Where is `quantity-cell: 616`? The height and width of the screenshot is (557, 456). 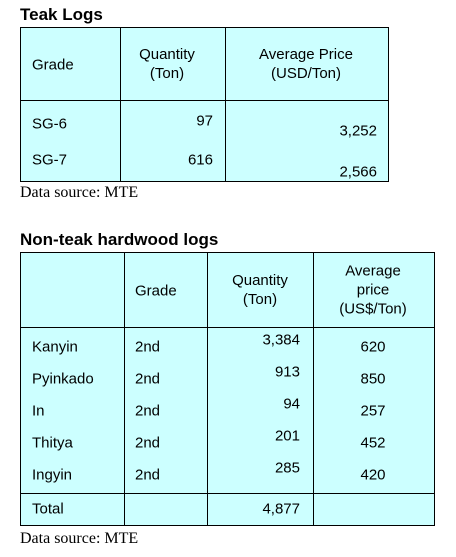
quantity-cell: 616 is located at coordinates (200, 160).